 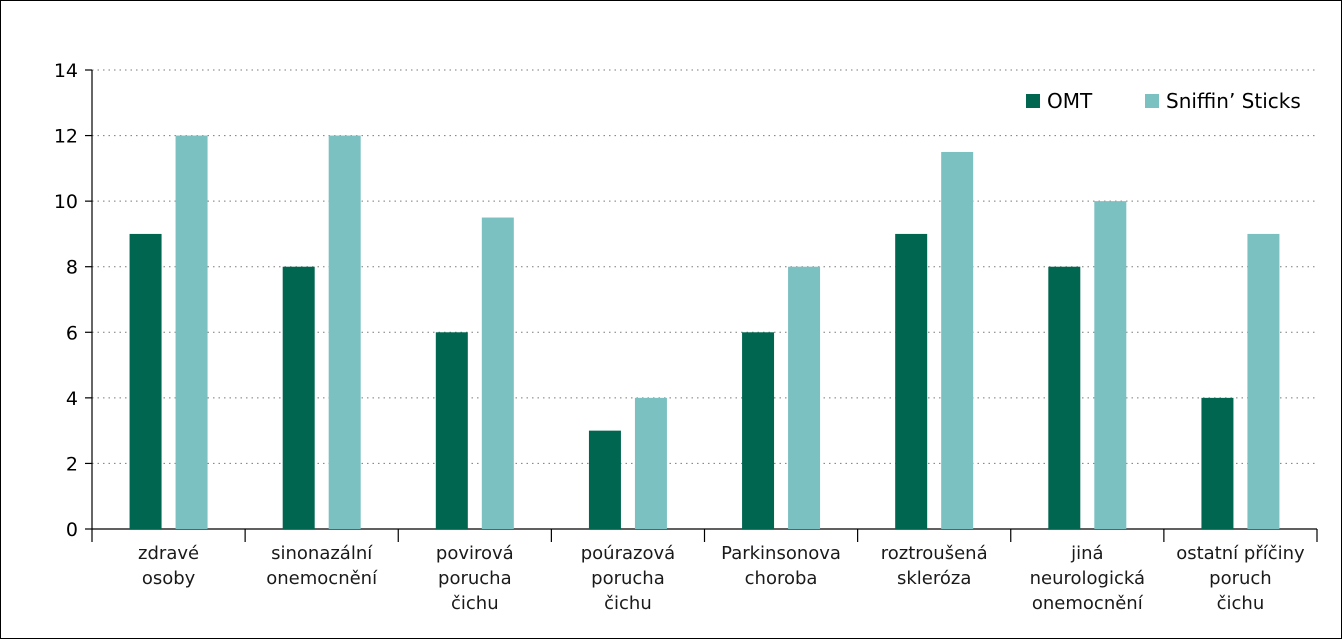 What do you see at coordinates (781, 566) in the screenshot?
I see `x-category-label: Parkinsonova choroba` at bounding box center [781, 566].